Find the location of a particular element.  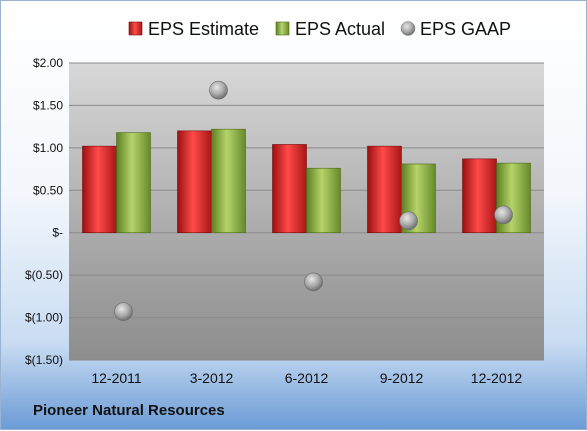

legend-label: EPS Estimate is located at coordinates (203, 29).